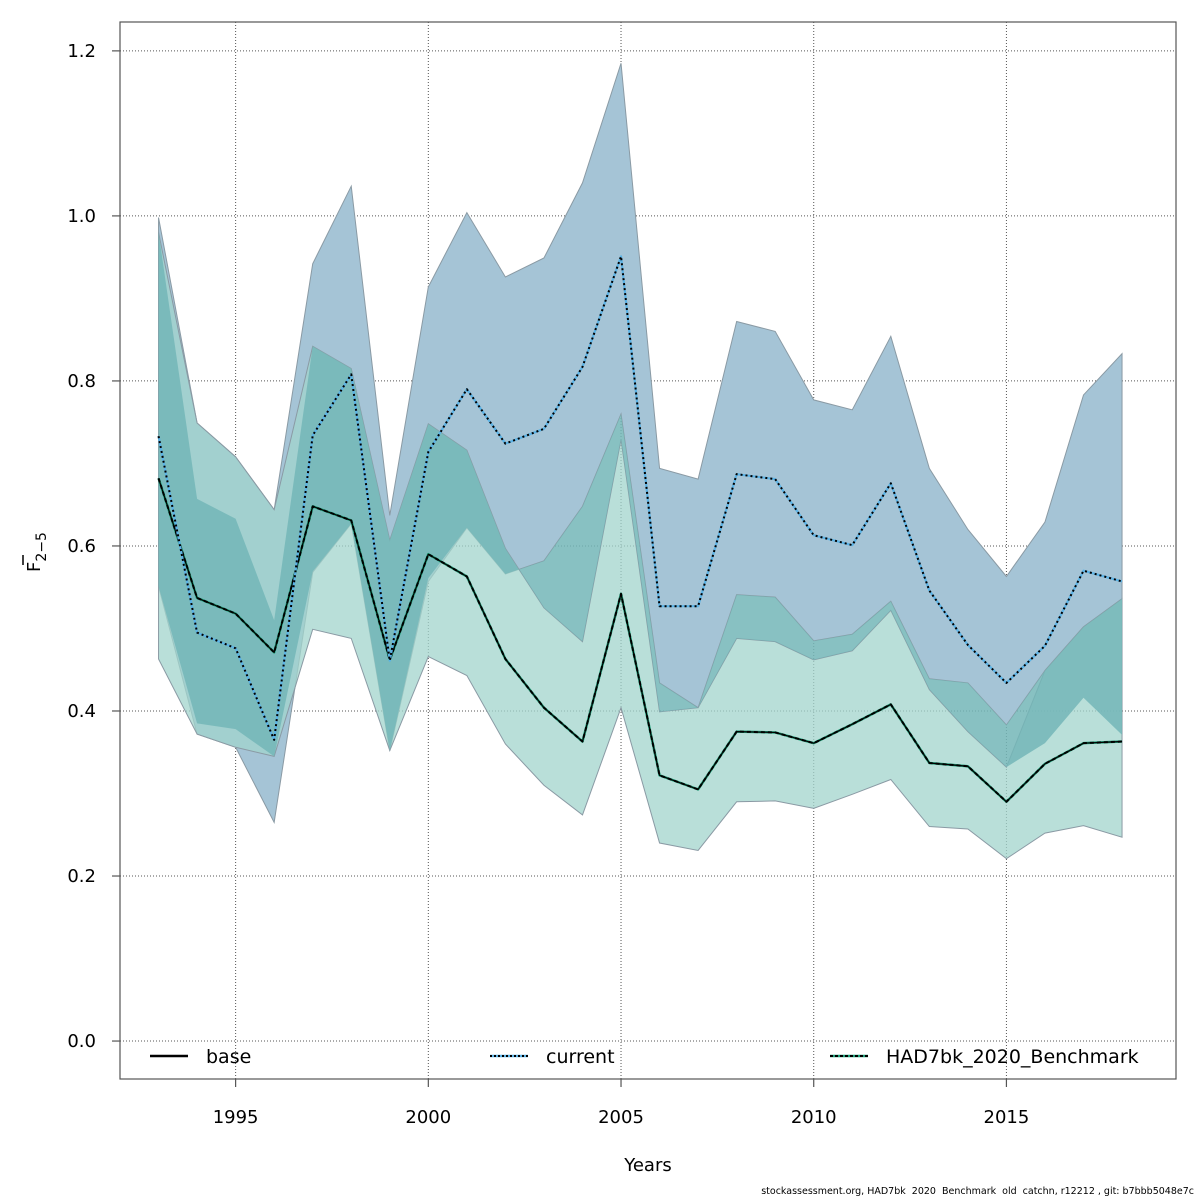 This screenshot has width=1200, height=1200. Describe the element at coordinates (42, 547) in the screenshot. I see `y-axis-title-sub: 2−5` at that location.